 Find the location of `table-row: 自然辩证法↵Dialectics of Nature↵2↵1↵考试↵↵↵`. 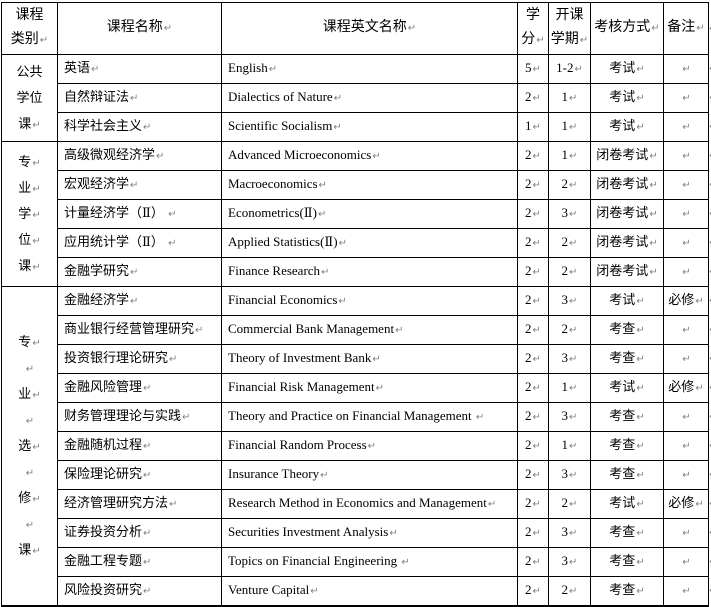

table-row: 自然辩证法↵Dialectics of Nature↵2↵1↵考试↵↵↵ is located at coordinates (356, 98).